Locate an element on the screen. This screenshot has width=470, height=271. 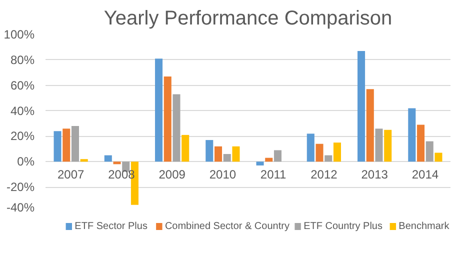
legend-label: ETF Sector Plus is located at coordinates (111, 226).